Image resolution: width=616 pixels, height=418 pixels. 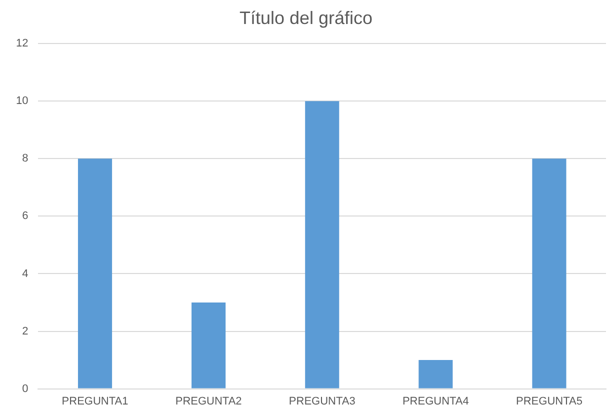 What do you see at coordinates (22, 101) in the screenshot?
I see `y-tick-label: 10` at bounding box center [22, 101].